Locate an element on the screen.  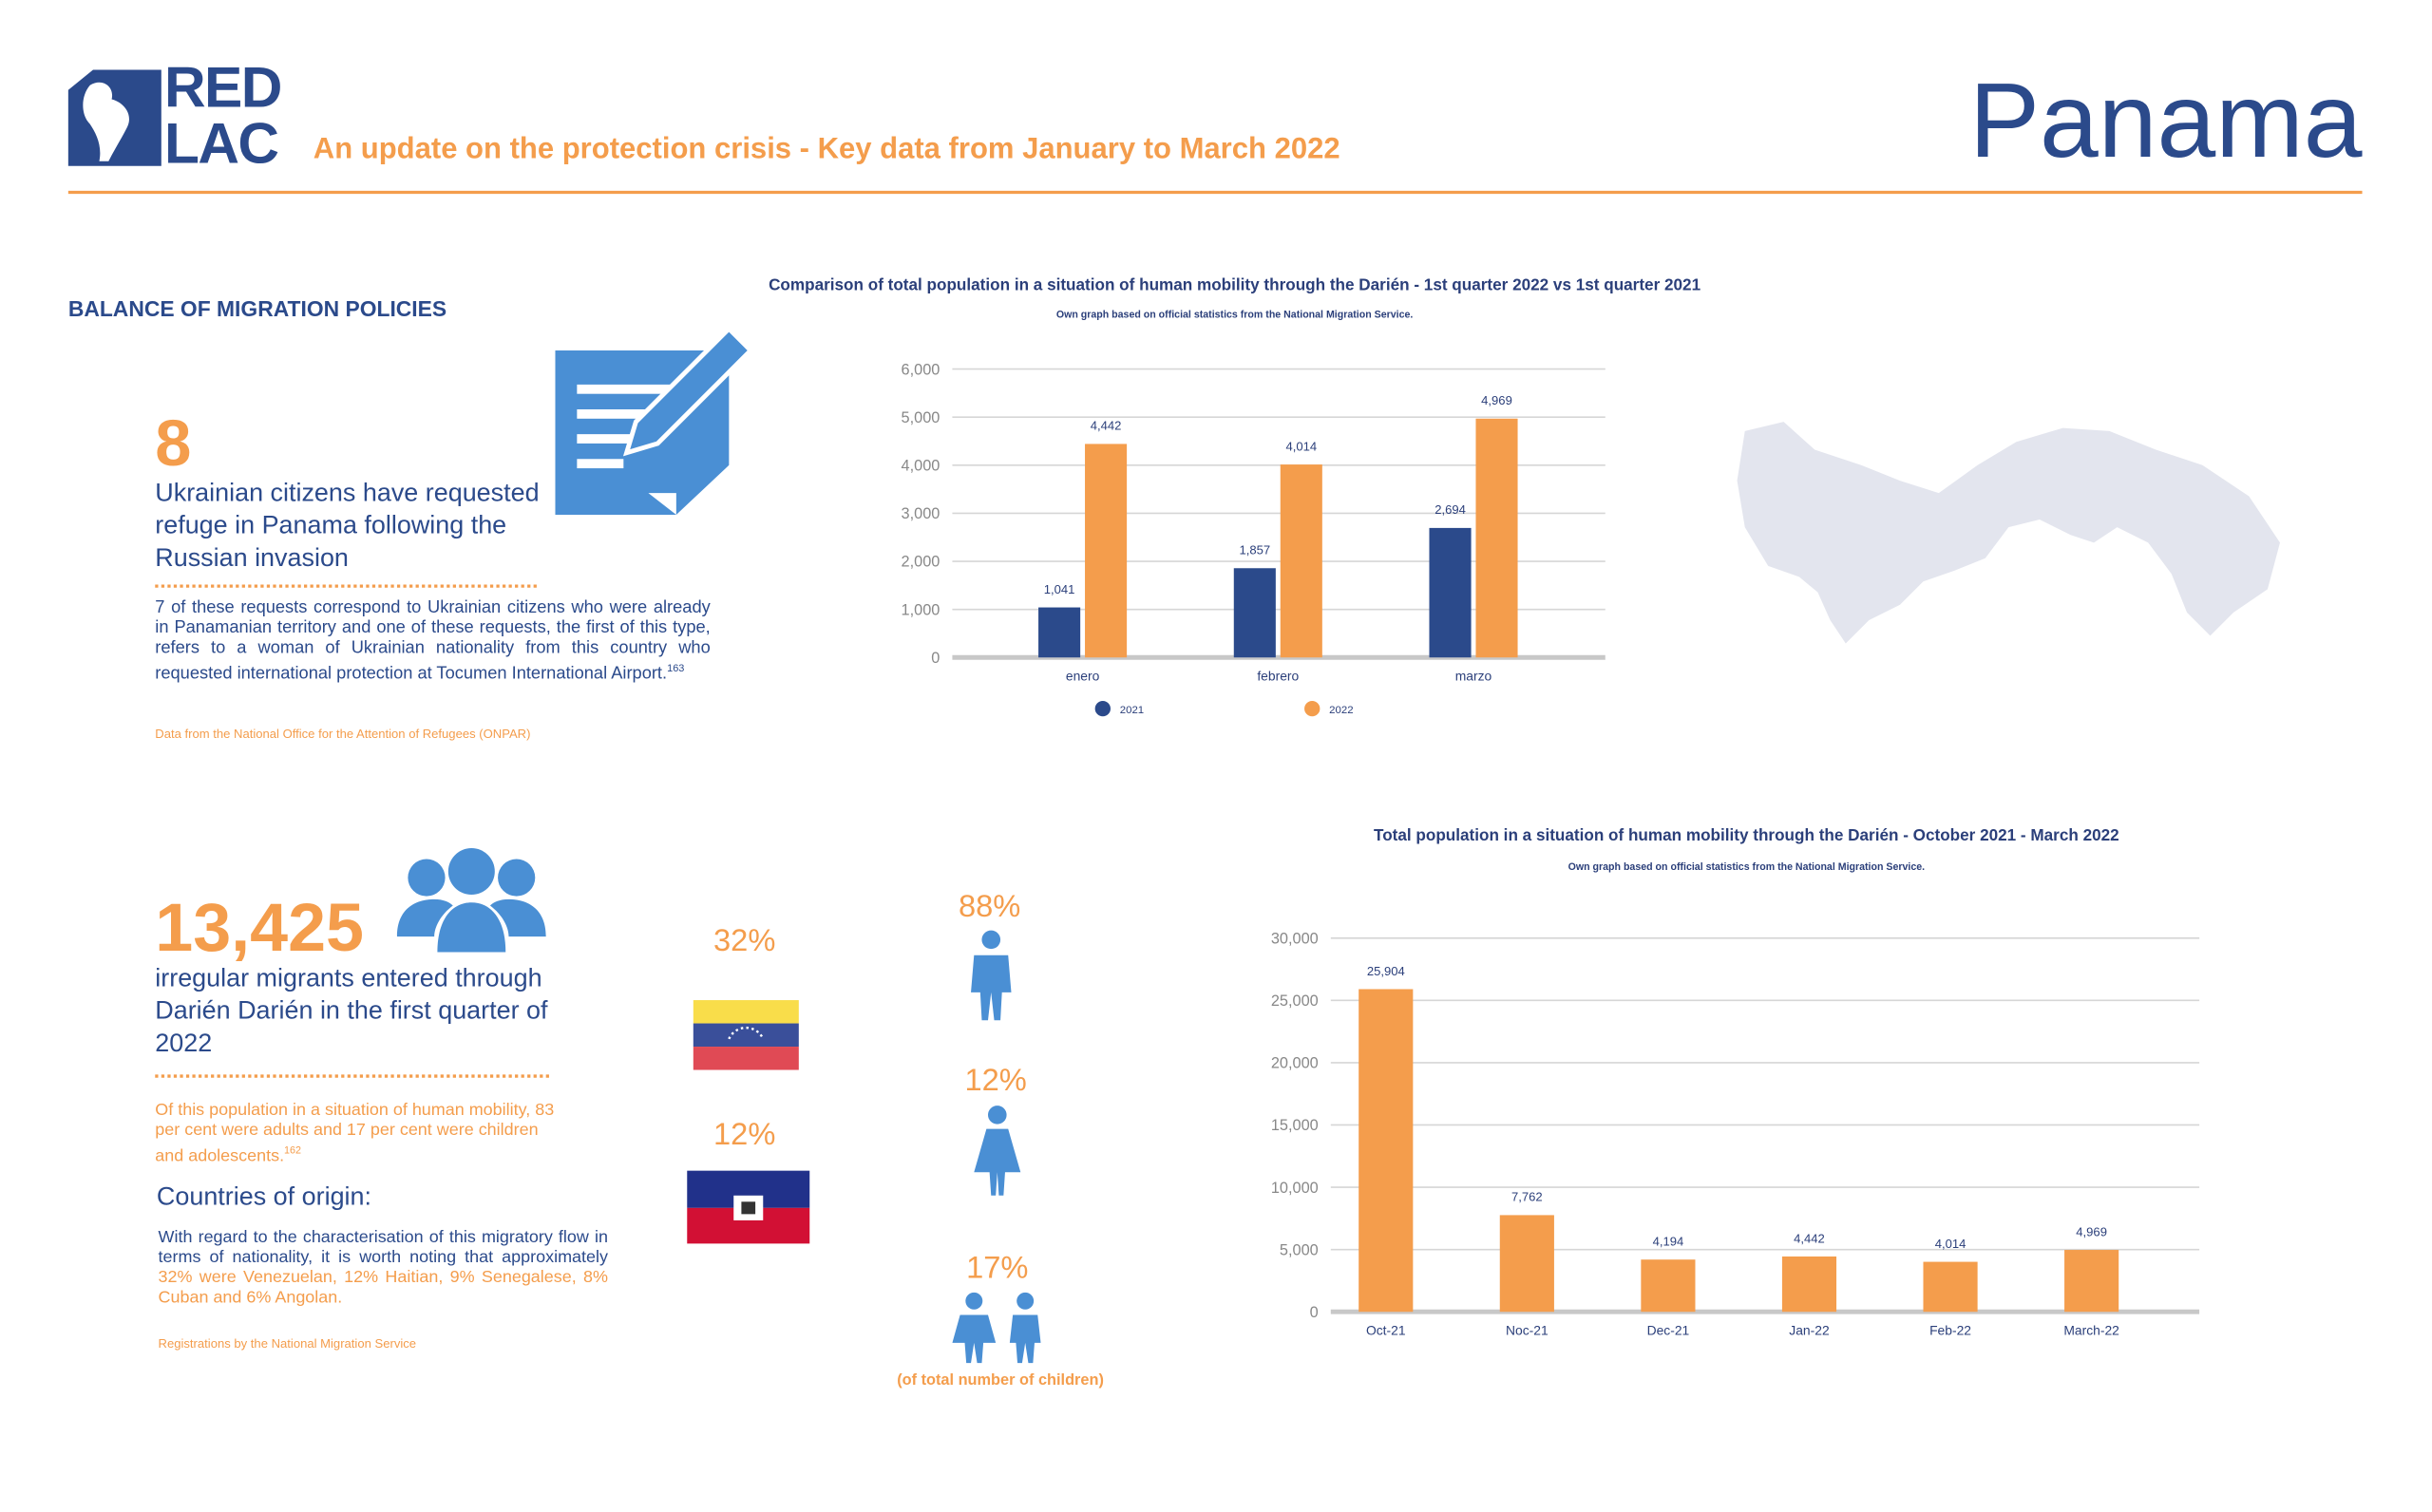
x-tick-label: febrero is located at coordinates (1278, 676).